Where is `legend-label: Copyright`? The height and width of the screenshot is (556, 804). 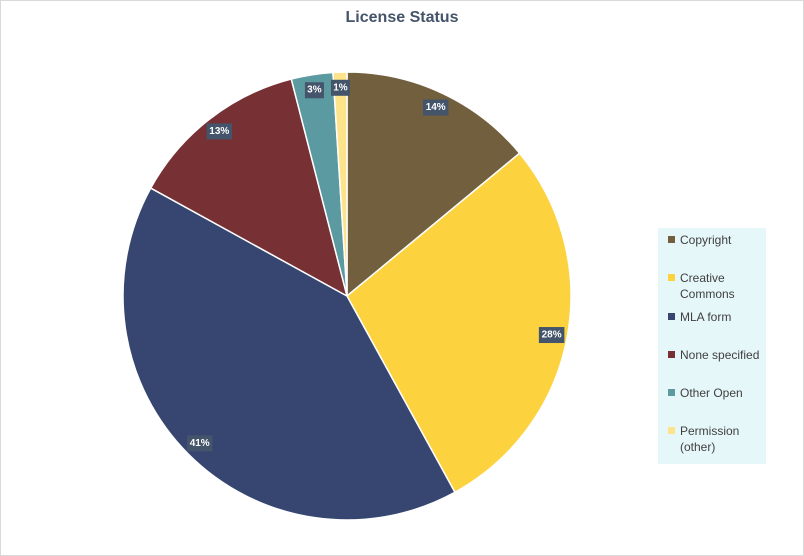
legend-label: Copyright is located at coordinates (706, 240).